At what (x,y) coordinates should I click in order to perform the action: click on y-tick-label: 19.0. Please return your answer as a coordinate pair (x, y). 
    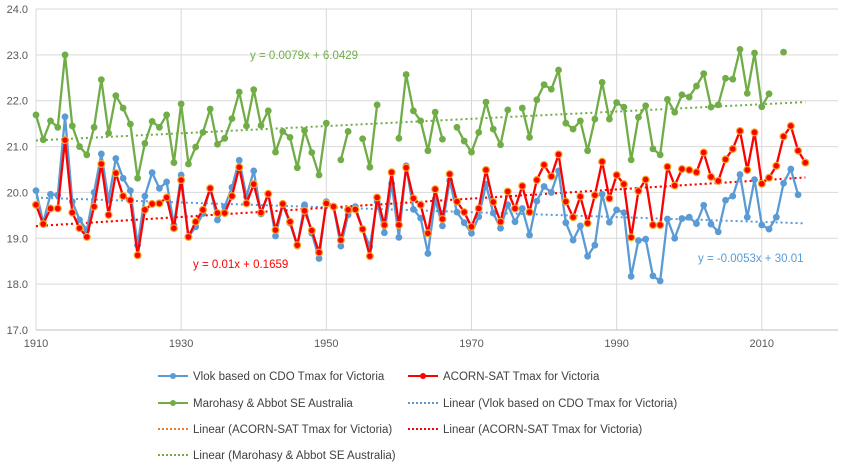
    Looking at the image, I should click on (17, 239).